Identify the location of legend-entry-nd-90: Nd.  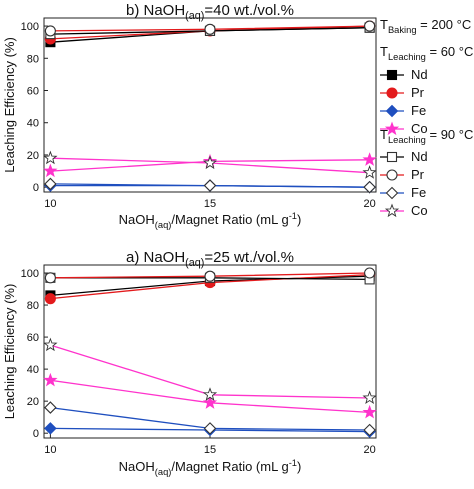
(404, 156).